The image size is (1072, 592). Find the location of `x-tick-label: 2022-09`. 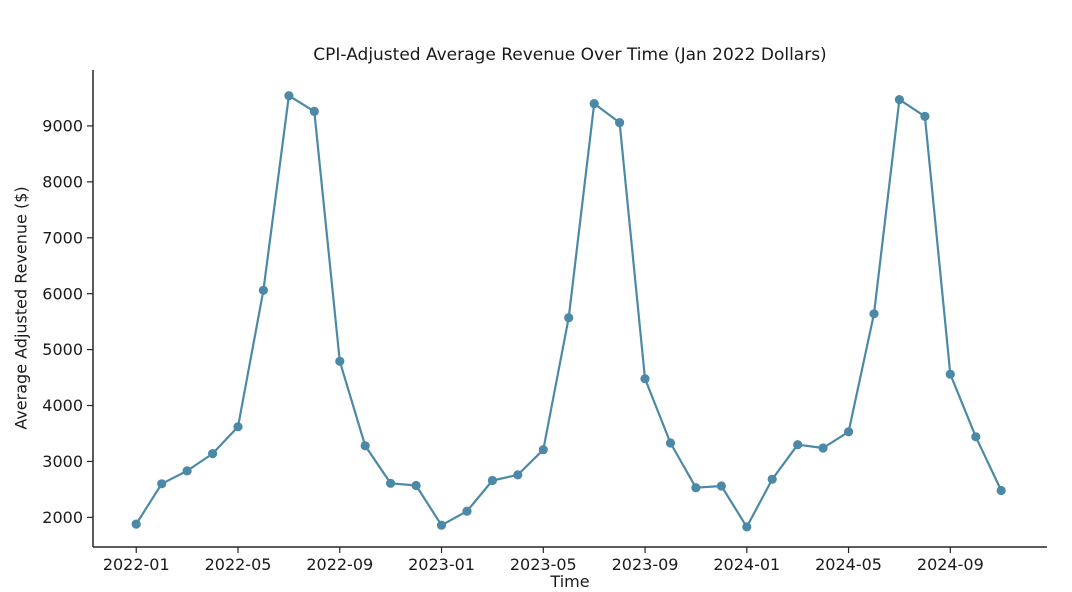

x-tick-label: 2022-09 is located at coordinates (339, 564).